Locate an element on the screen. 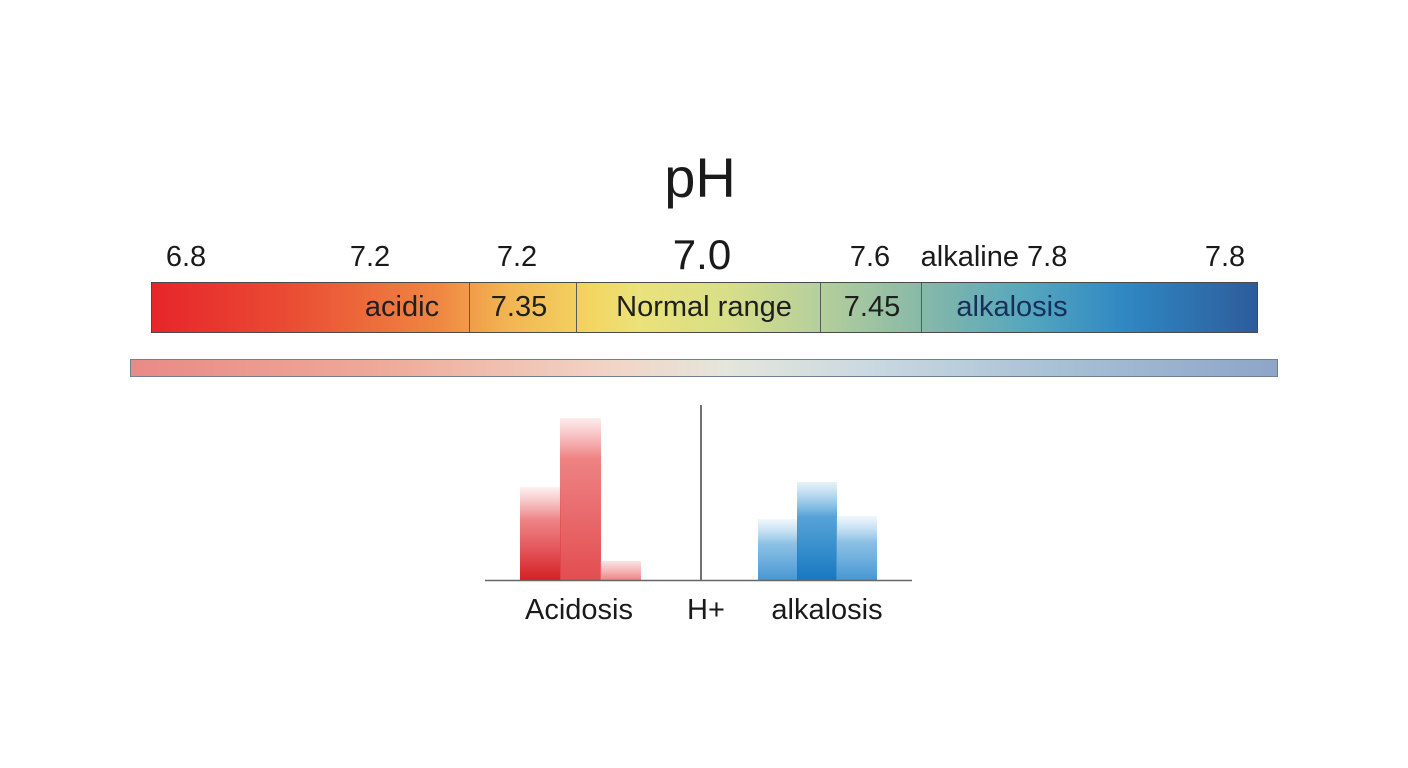 This screenshot has height=768, width=1408. ph-gradient-scale-bar: acidic 7.35 Normal range 7.45 alkalosis is located at coordinates (704, 307).